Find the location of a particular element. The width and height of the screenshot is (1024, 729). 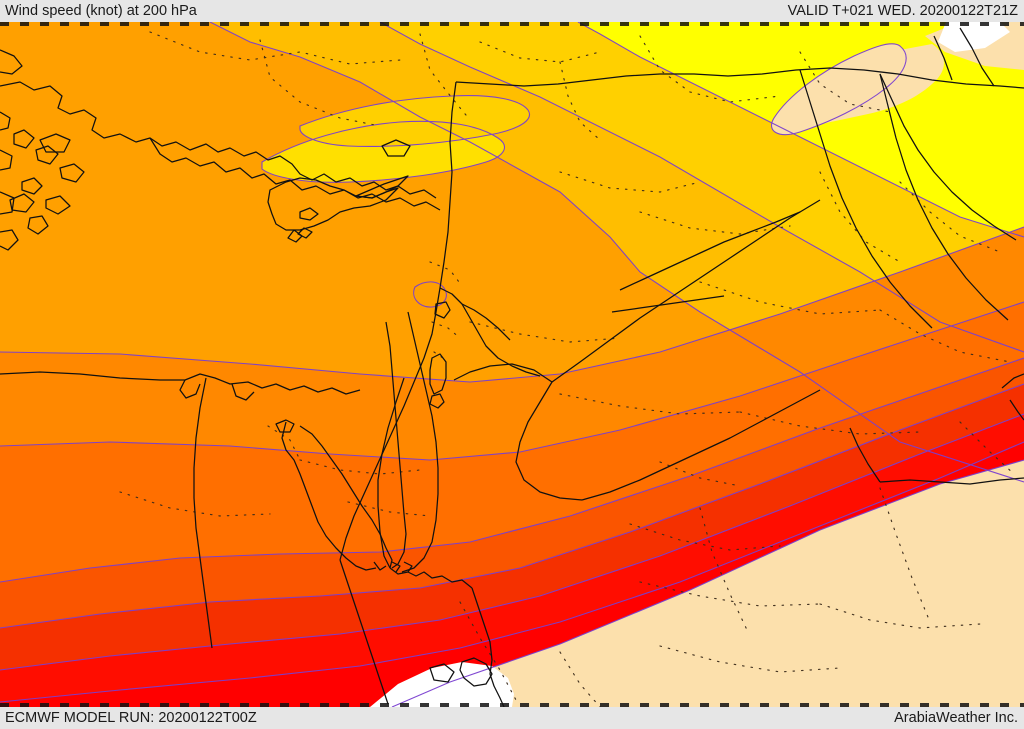

fill-band-white-nw is located at coordinates (974, 37).